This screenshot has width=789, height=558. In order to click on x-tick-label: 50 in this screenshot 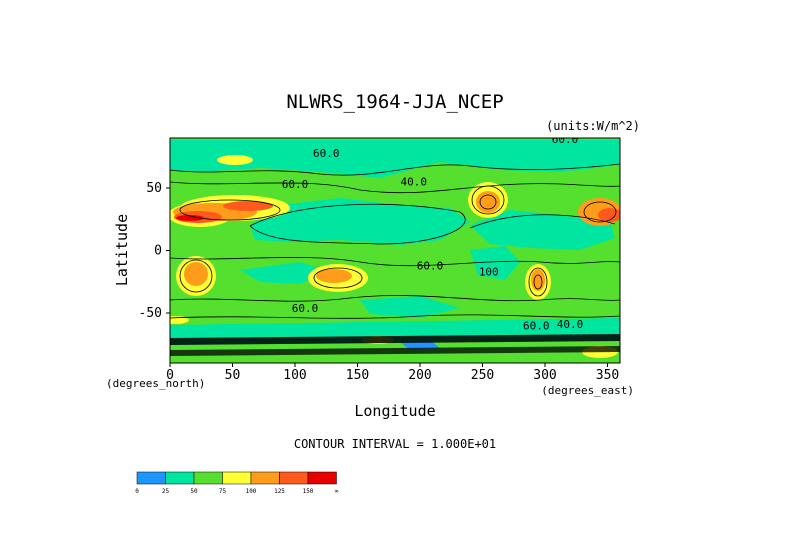, I will do `click(233, 375)`.